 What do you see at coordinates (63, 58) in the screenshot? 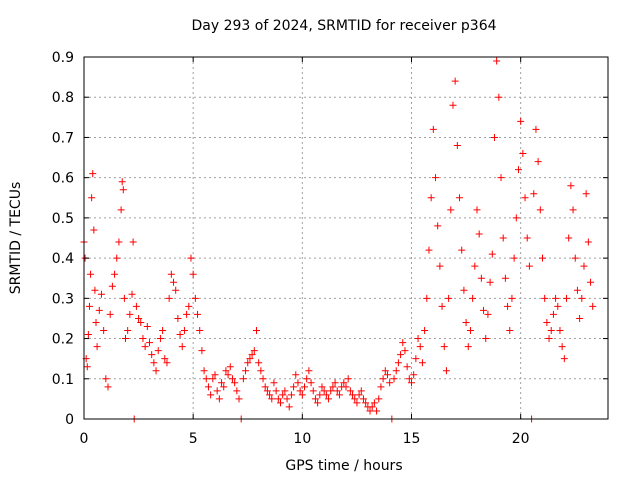
I see `y-tick-label: 0.9` at bounding box center [63, 58].